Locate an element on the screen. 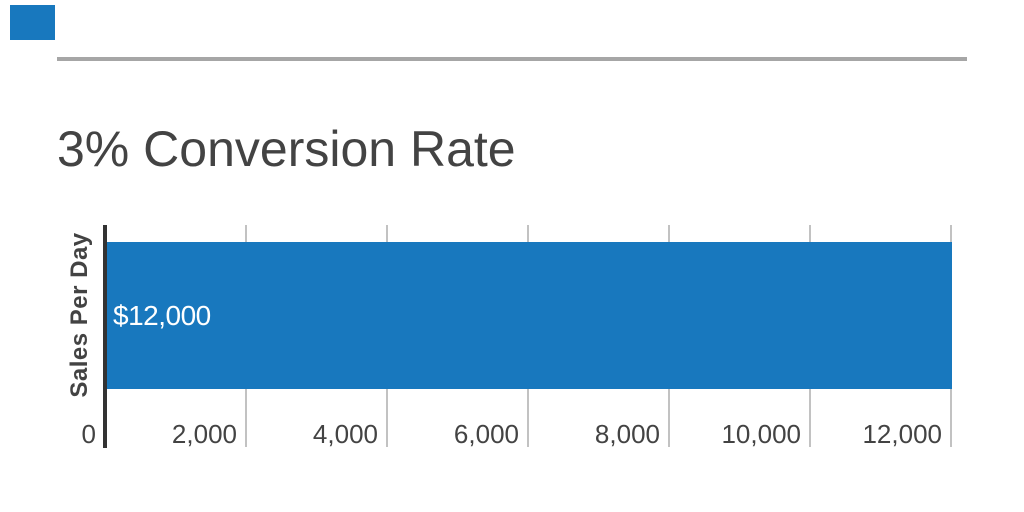 This screenshot has height=512, width=1024. x-tick-label: 0 is located at coordinates (88, 434).